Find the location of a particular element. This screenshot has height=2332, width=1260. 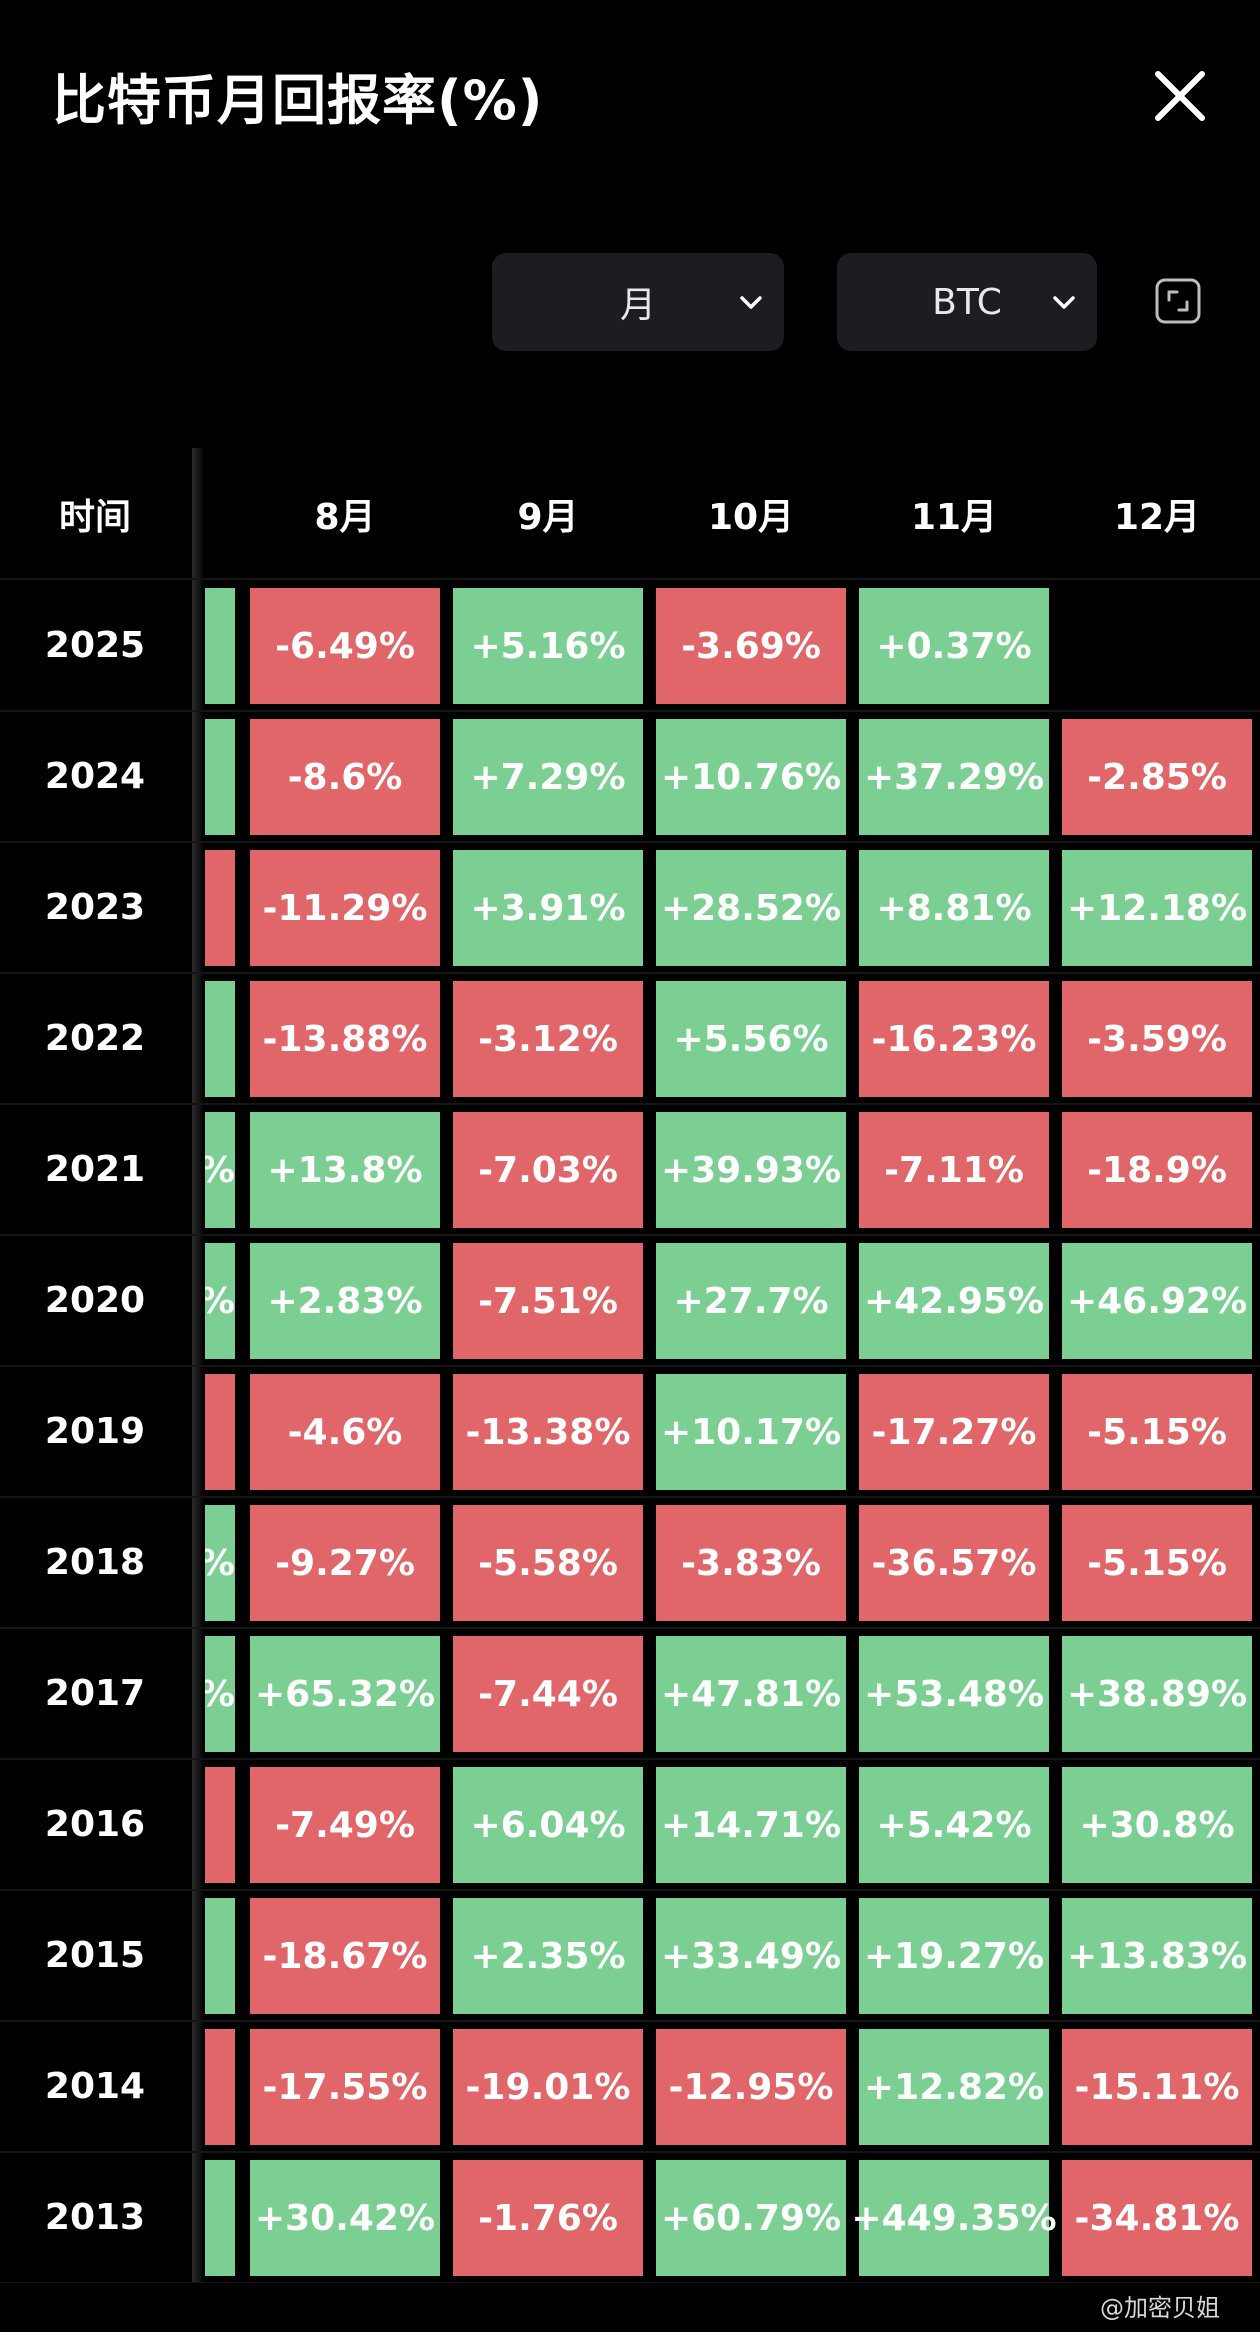

row-year: 2020 is located at coordinates (95, 1300).